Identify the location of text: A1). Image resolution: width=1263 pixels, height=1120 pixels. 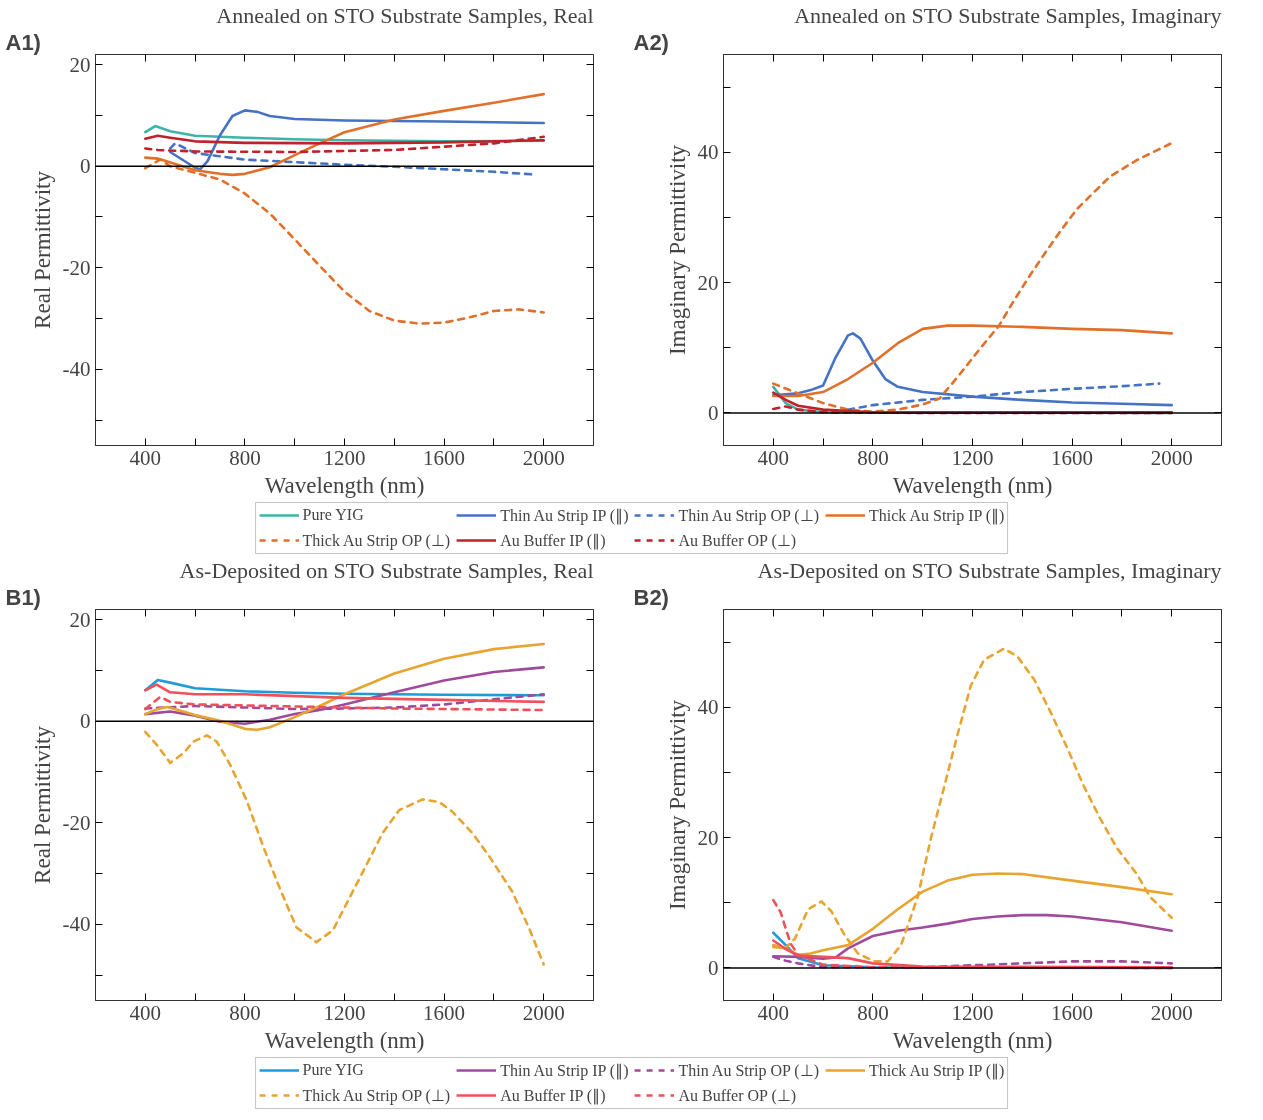
(23, 42).